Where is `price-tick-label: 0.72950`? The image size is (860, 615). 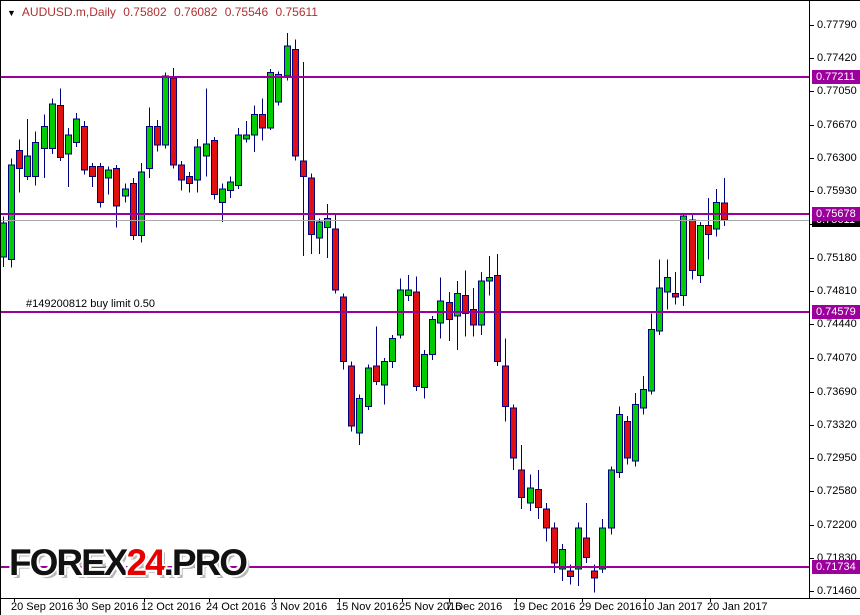 price-tick-label: 0.72950 is located at coordinates (837, 457).